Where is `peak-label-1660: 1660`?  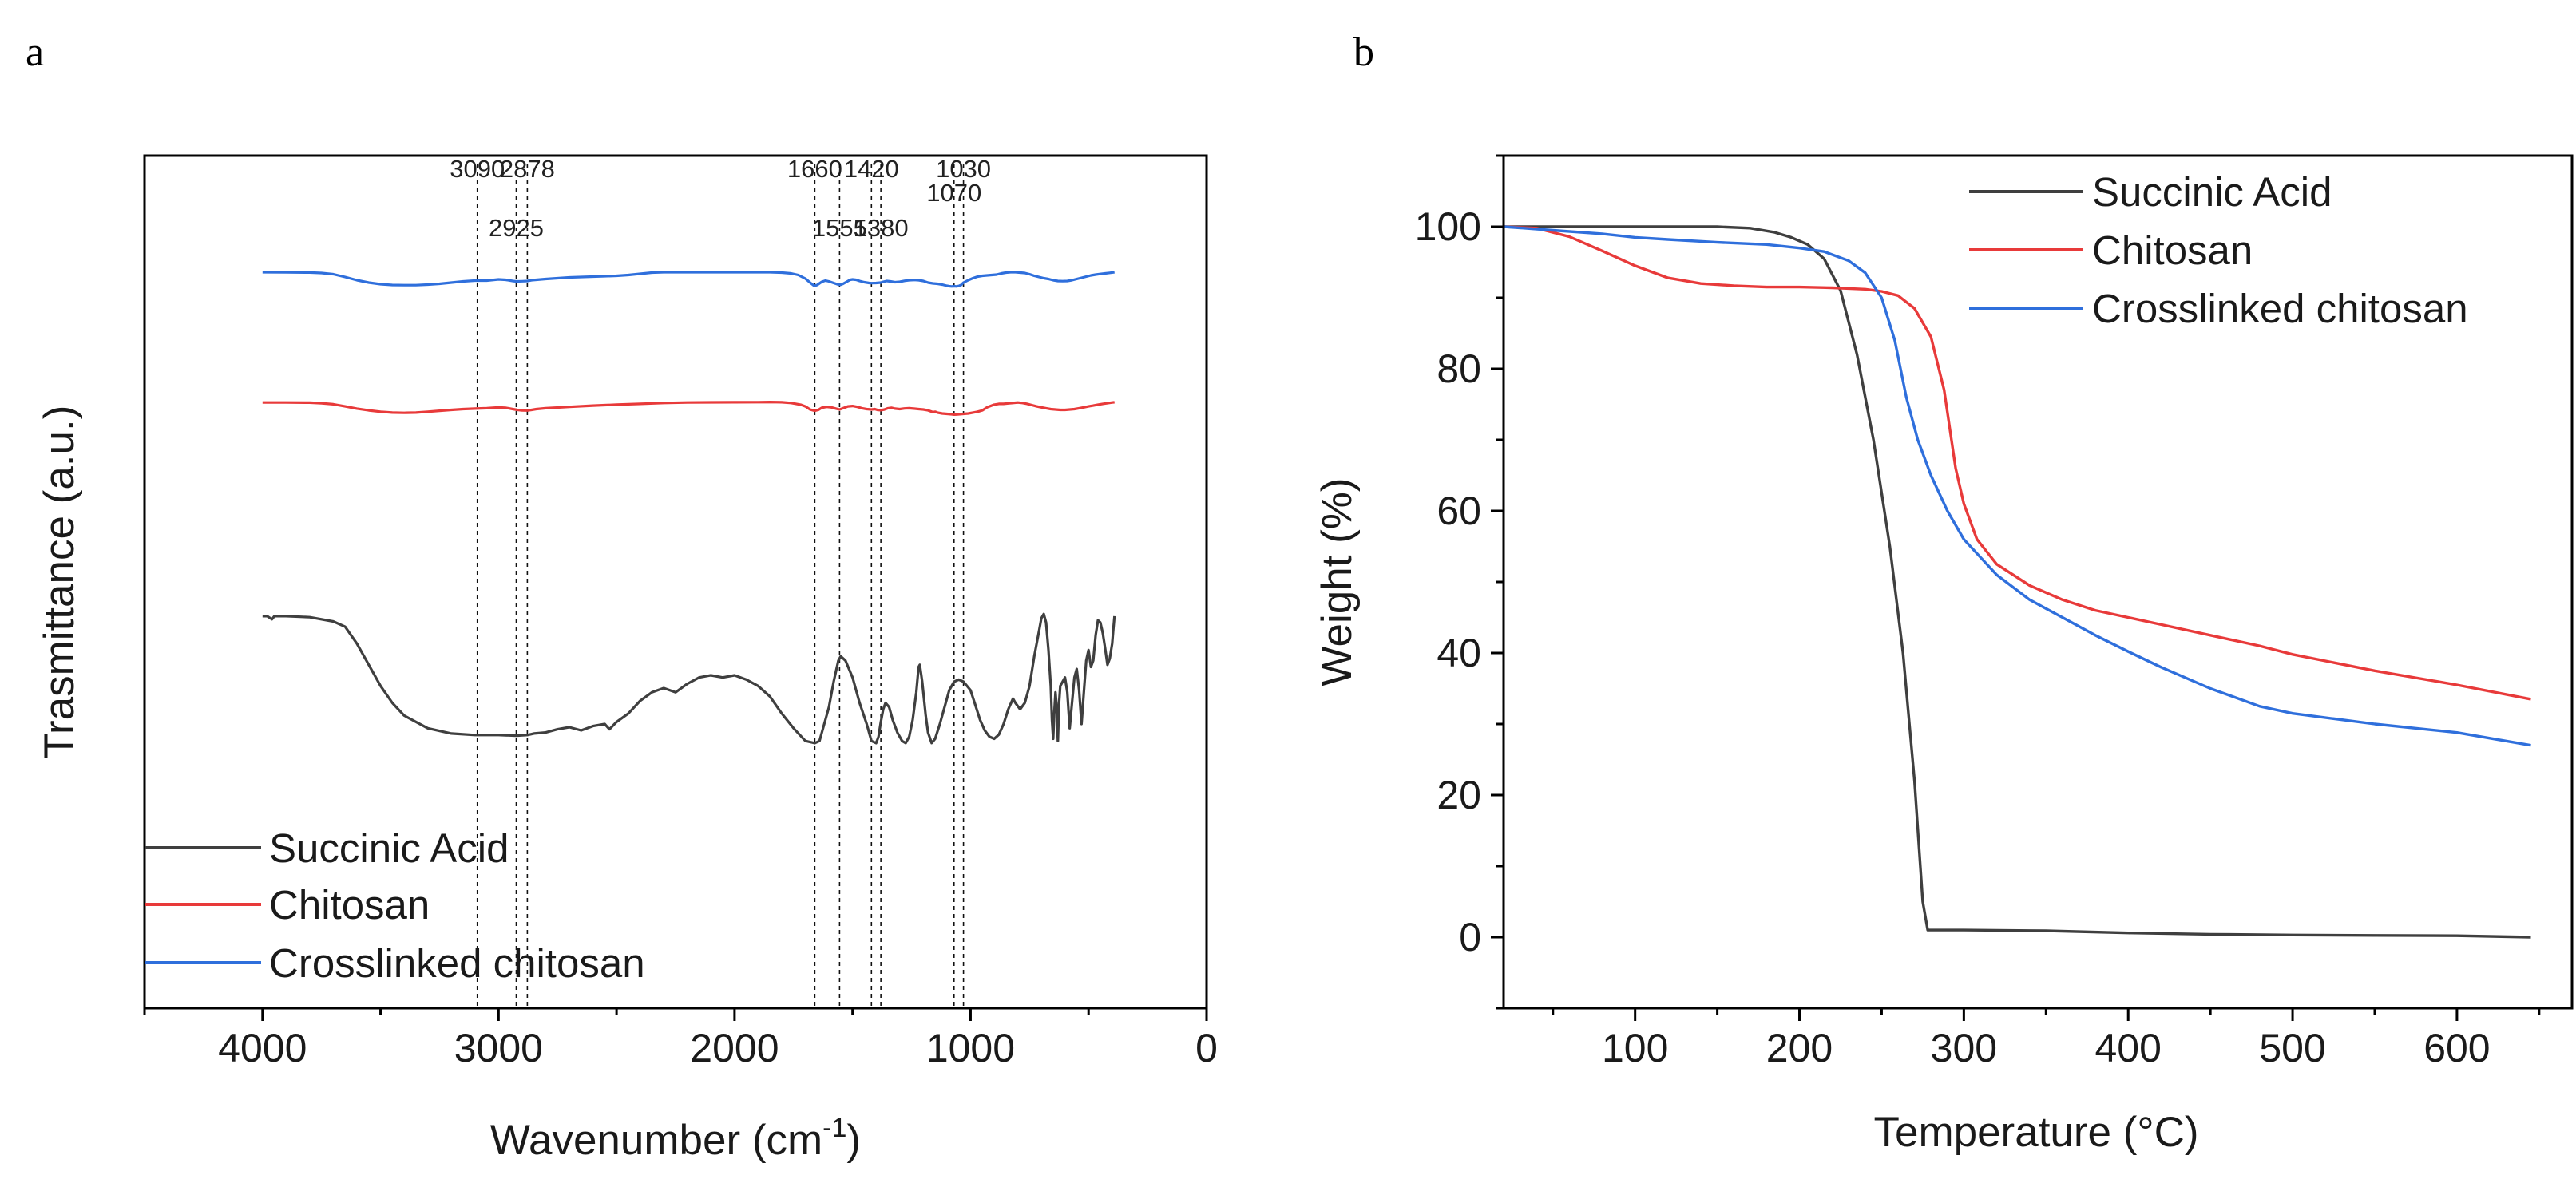 peak-label-1660: 1660 is located at coordinates (814, 169).